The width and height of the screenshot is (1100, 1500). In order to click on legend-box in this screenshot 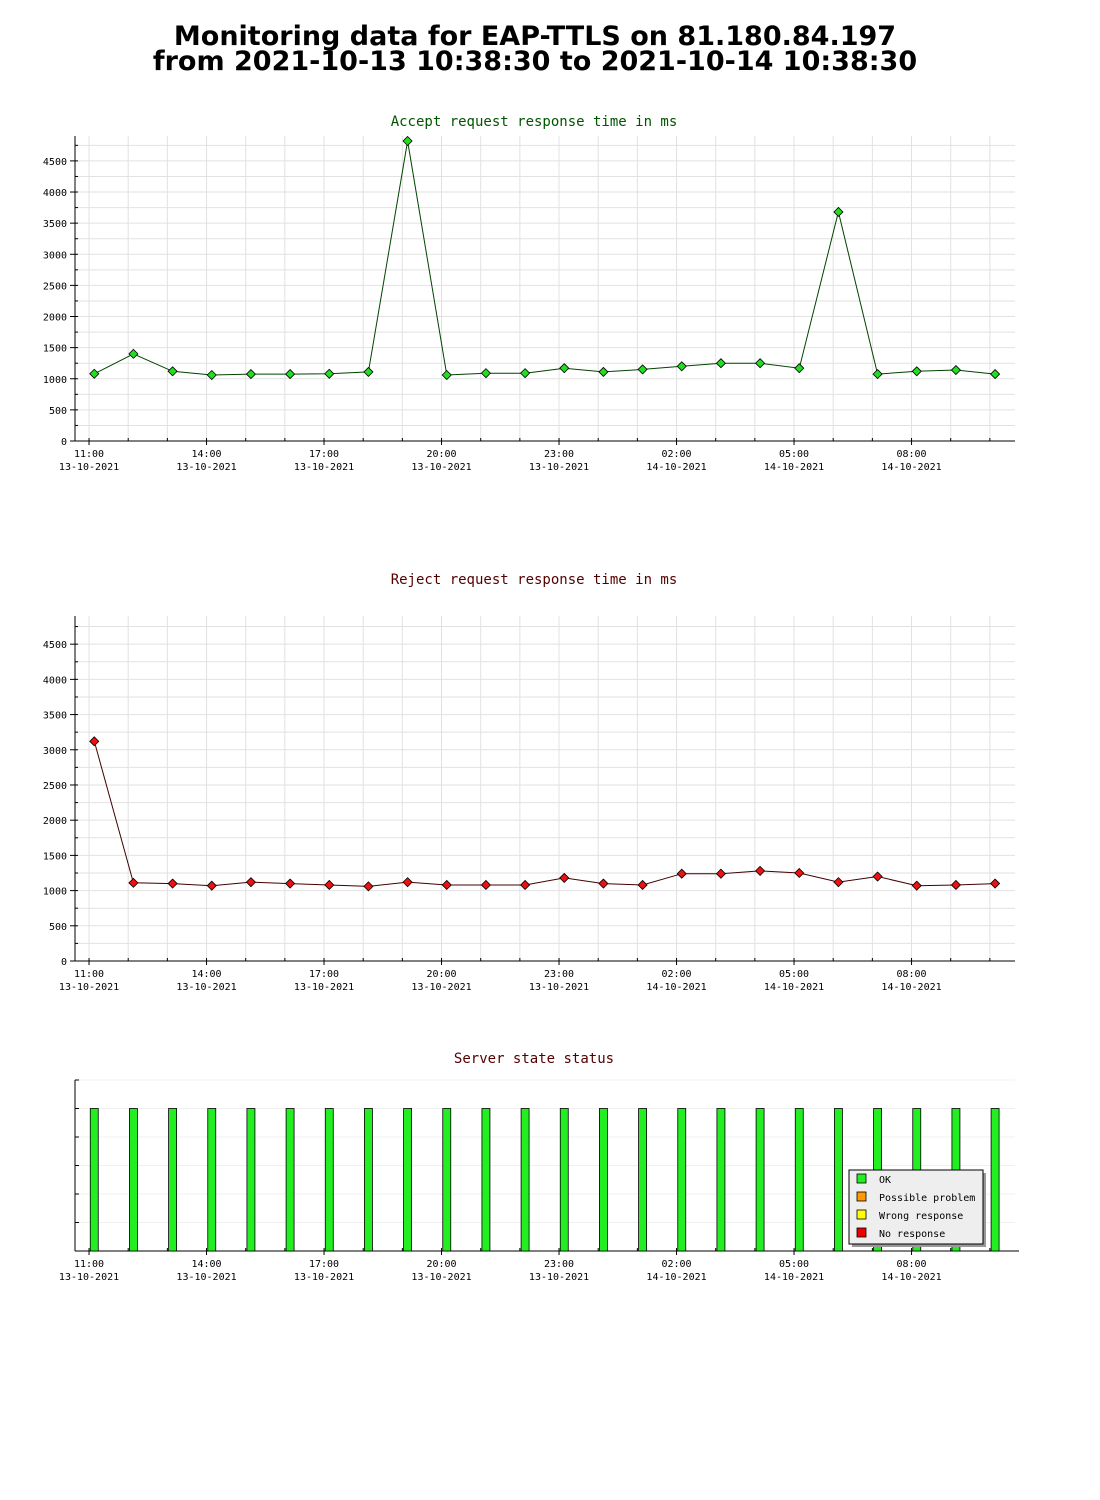, I will do `click(916, 1207)`.